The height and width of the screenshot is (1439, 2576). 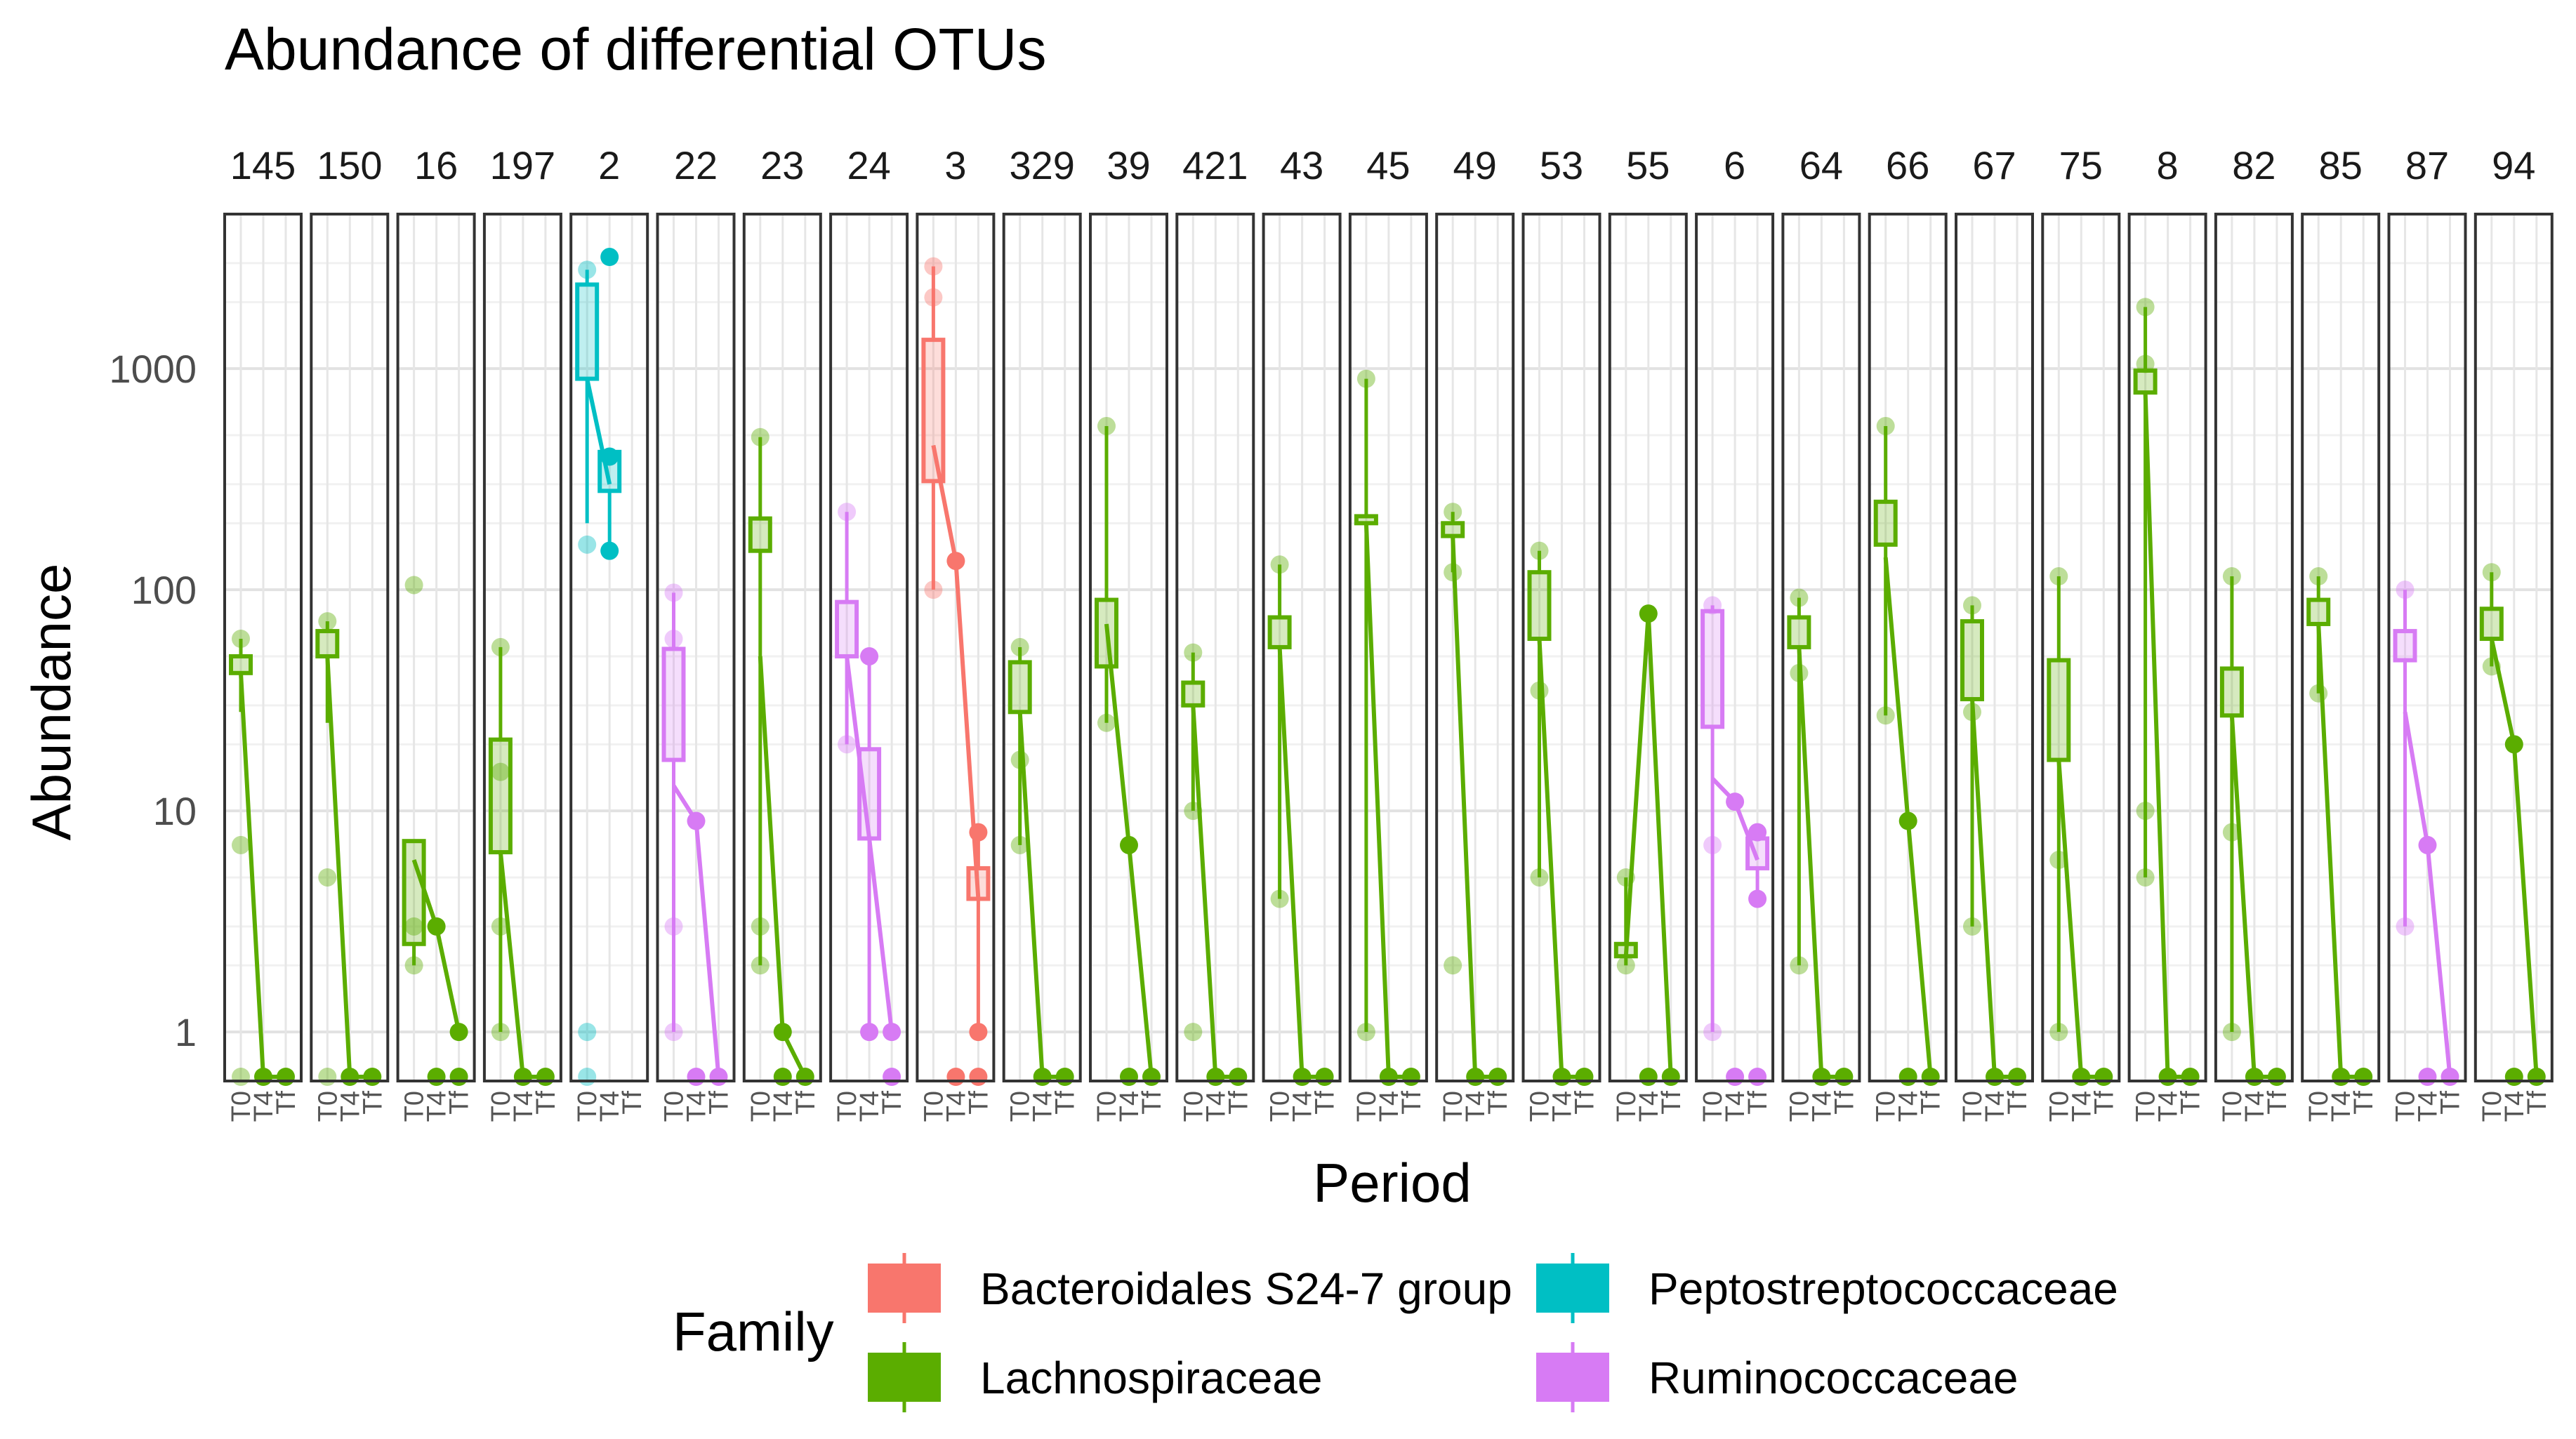 I want to click on facet-strip-label: 3, so click(x=955, y=165).